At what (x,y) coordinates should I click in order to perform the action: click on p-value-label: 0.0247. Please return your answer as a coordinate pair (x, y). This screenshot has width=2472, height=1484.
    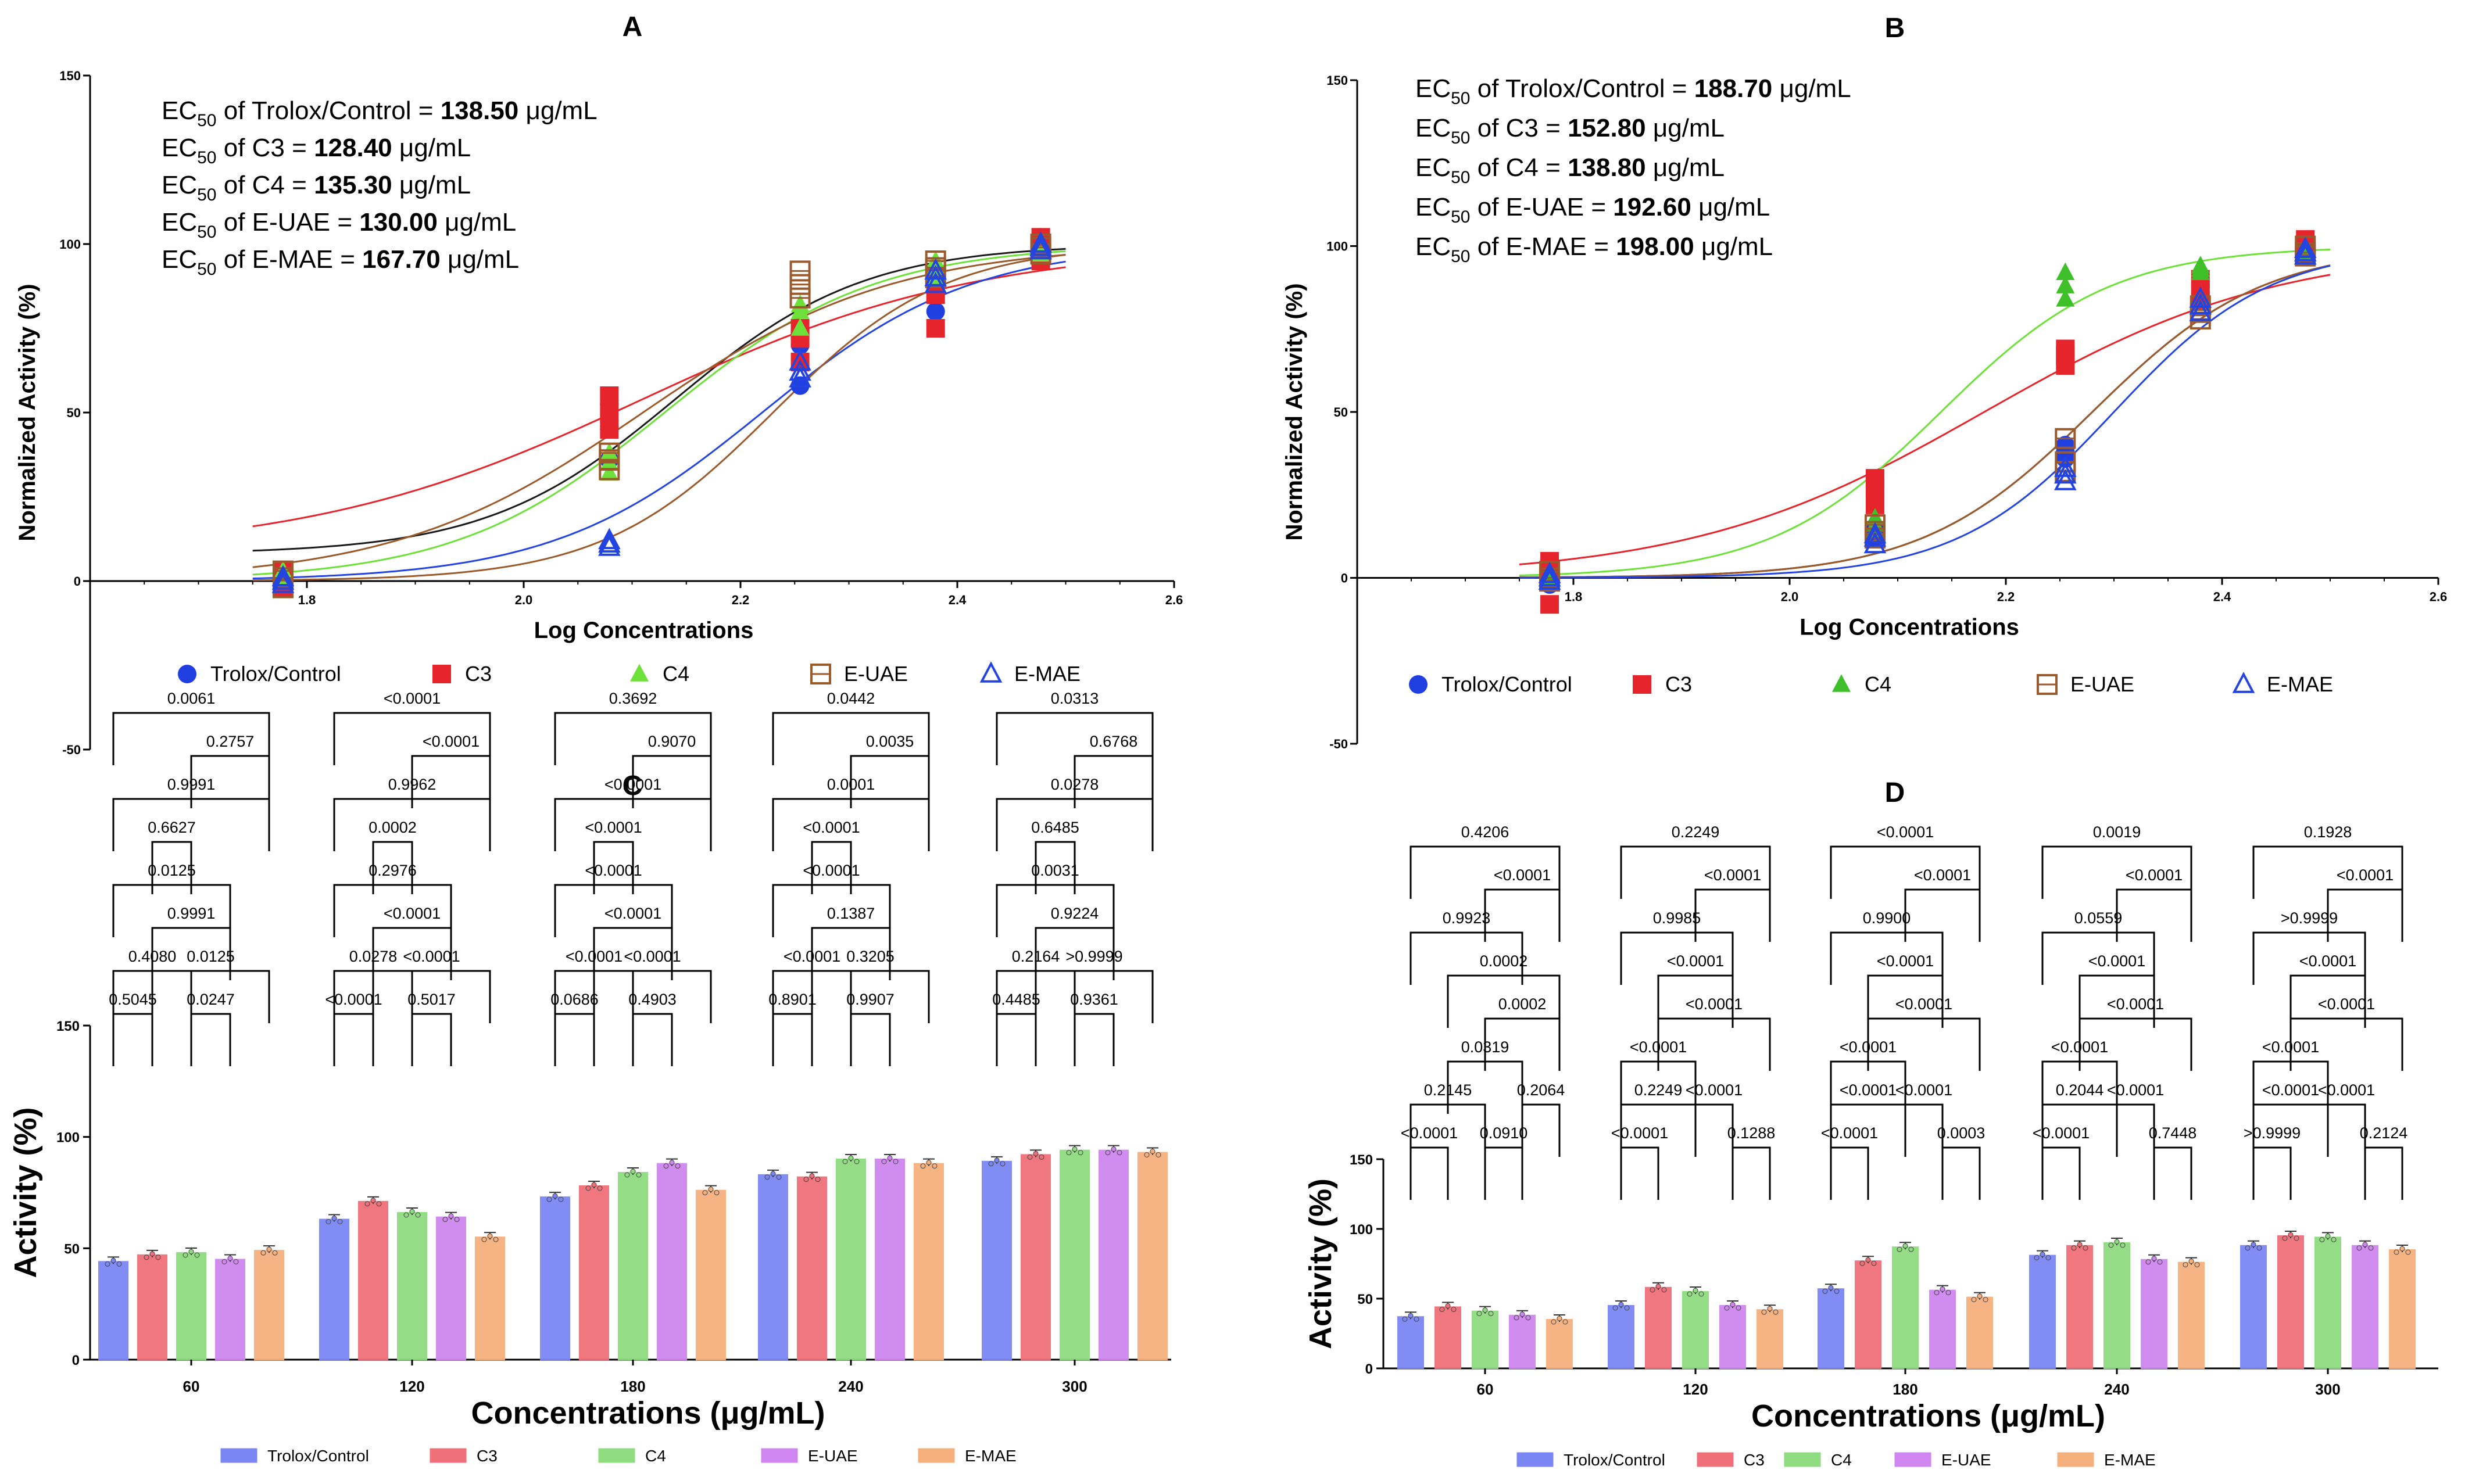
    Looking at the image, I should click on (211, 999).